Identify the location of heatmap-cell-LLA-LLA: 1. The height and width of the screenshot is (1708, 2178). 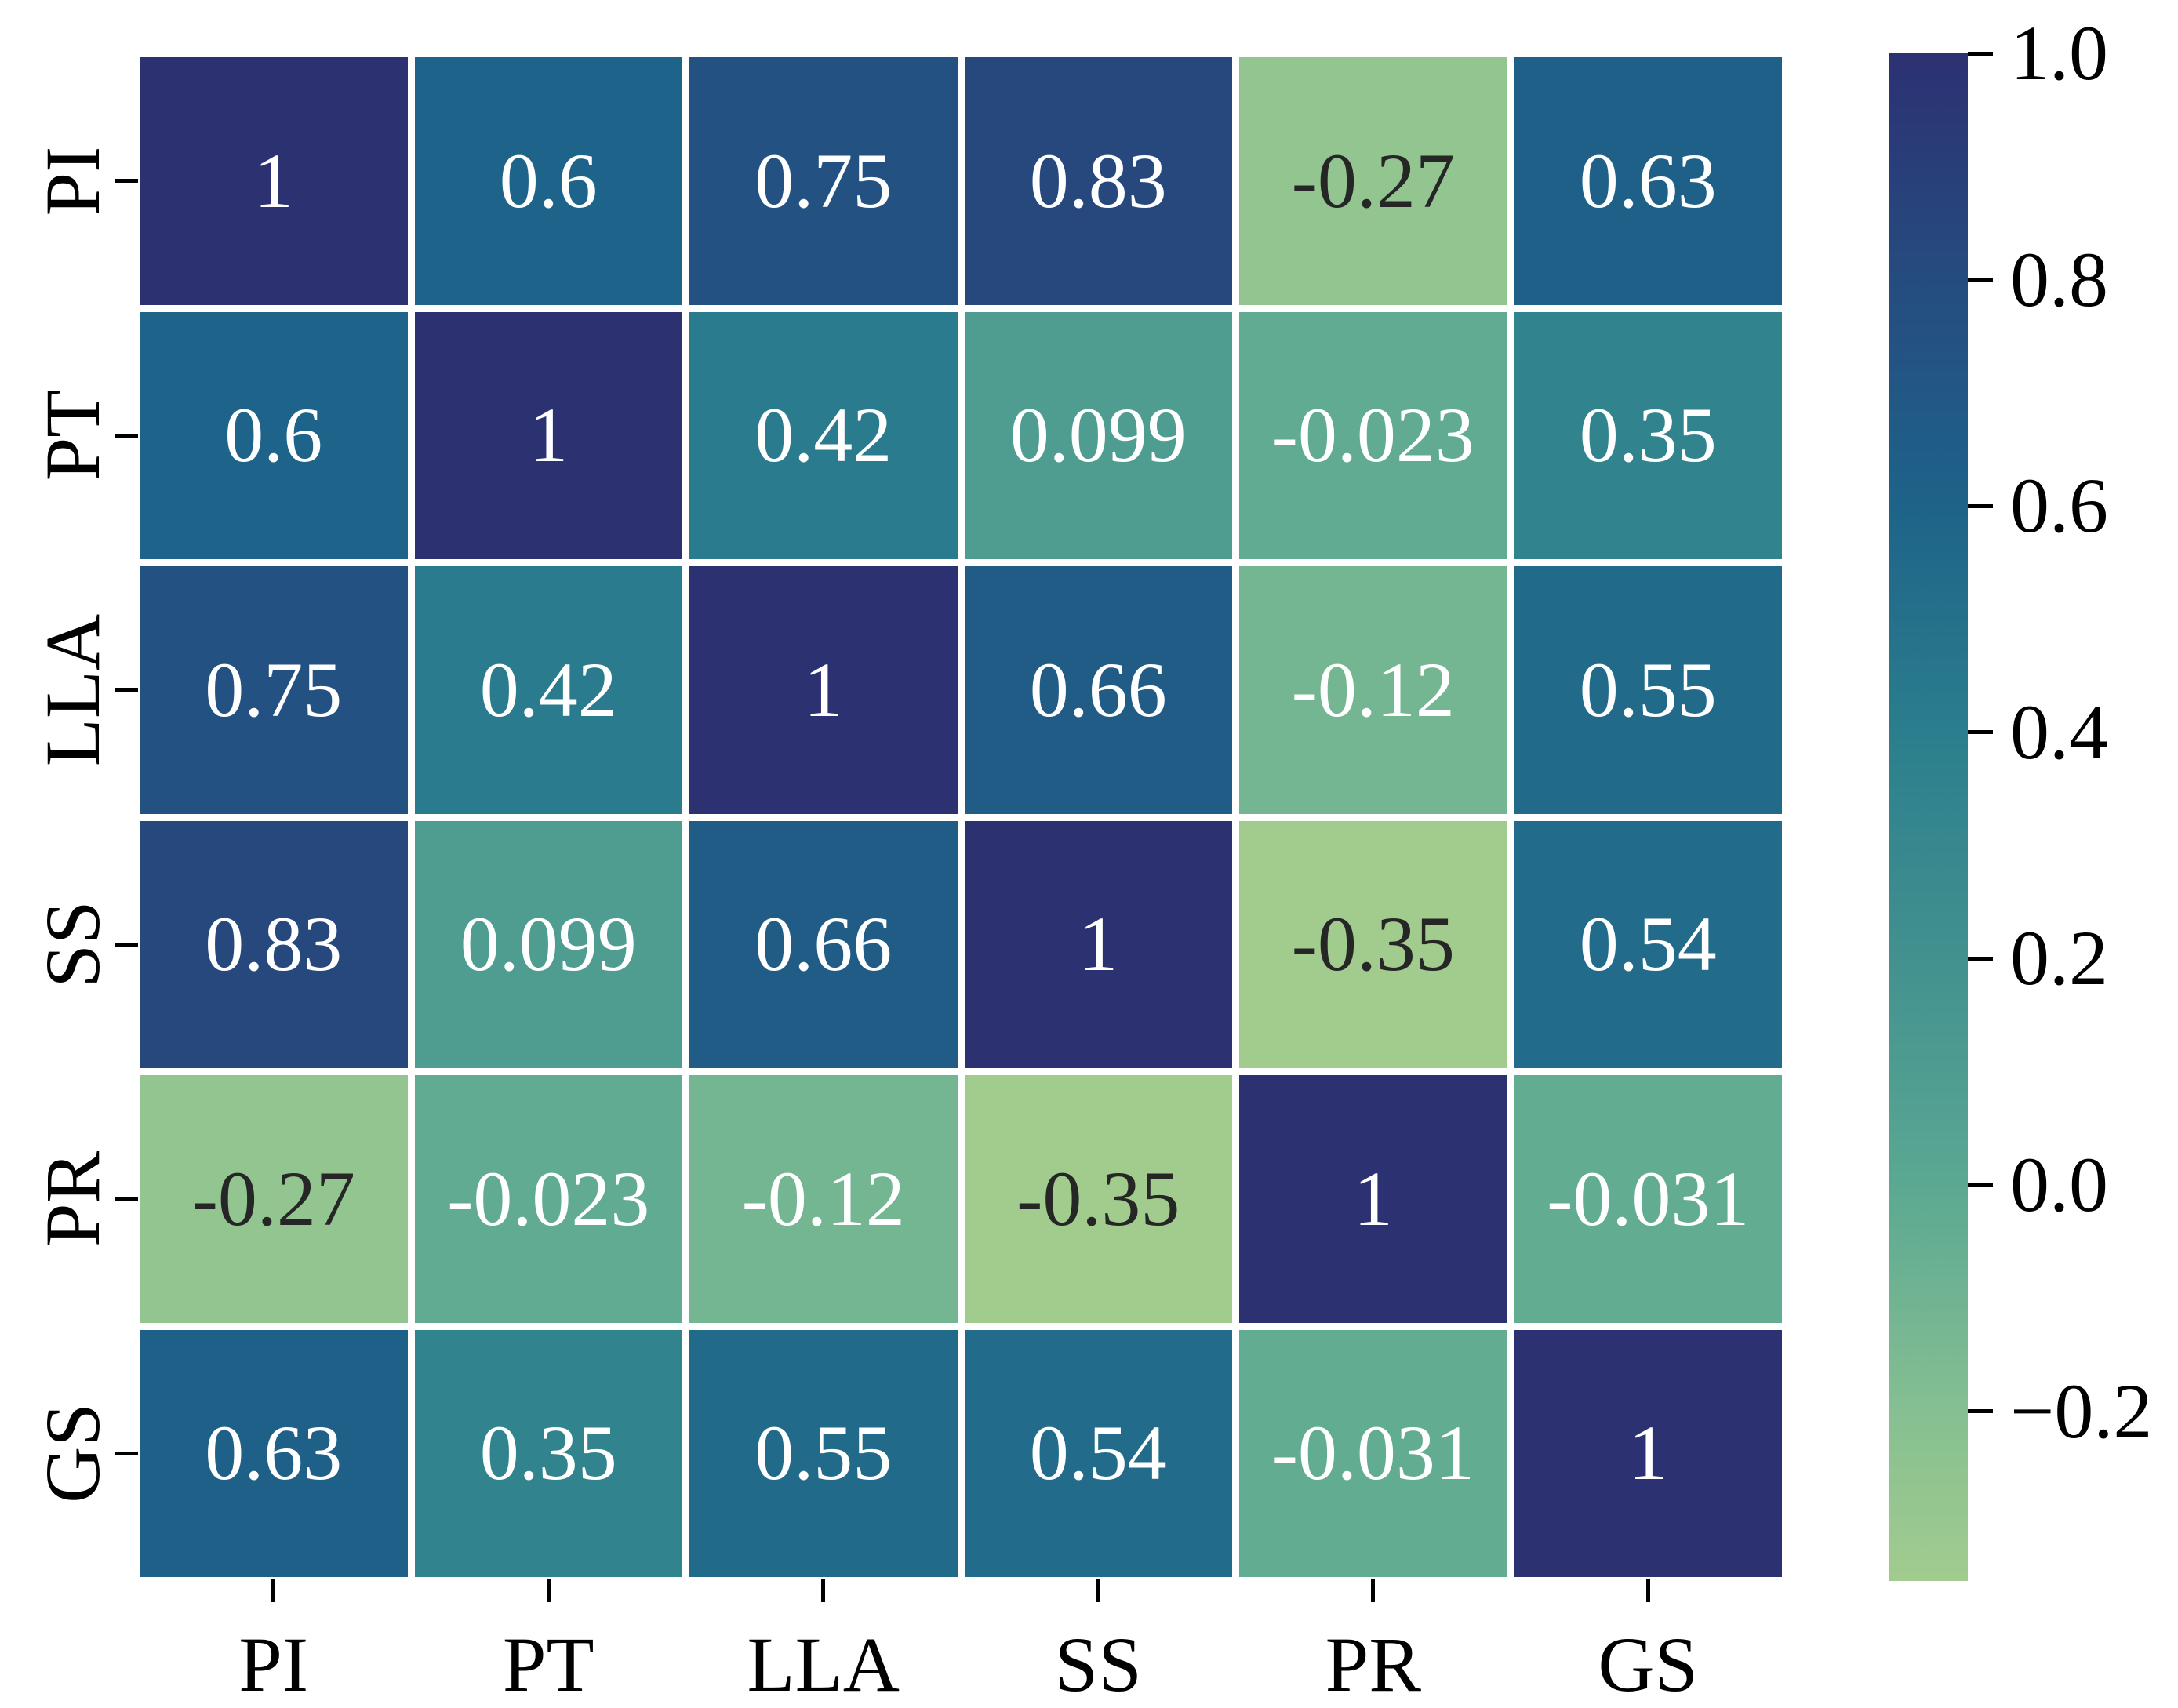
(824, 690).